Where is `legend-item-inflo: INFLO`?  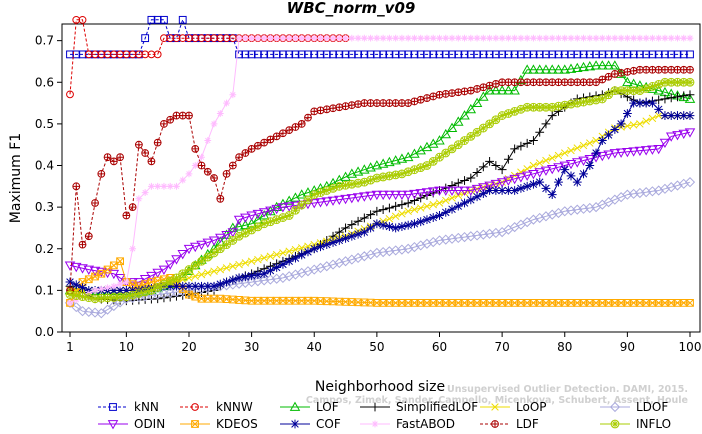 legend-item-inflo: INFLO is located at coordinates (635, 424).